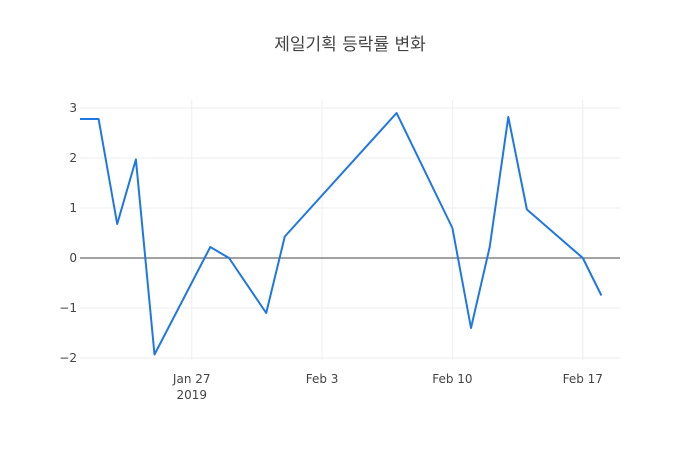 The width and height of the screenshot is (700, 450). Describe the element at coordinates (322, 379) in the screenshot. I see `x-tick-label: Feb 3` at that location.